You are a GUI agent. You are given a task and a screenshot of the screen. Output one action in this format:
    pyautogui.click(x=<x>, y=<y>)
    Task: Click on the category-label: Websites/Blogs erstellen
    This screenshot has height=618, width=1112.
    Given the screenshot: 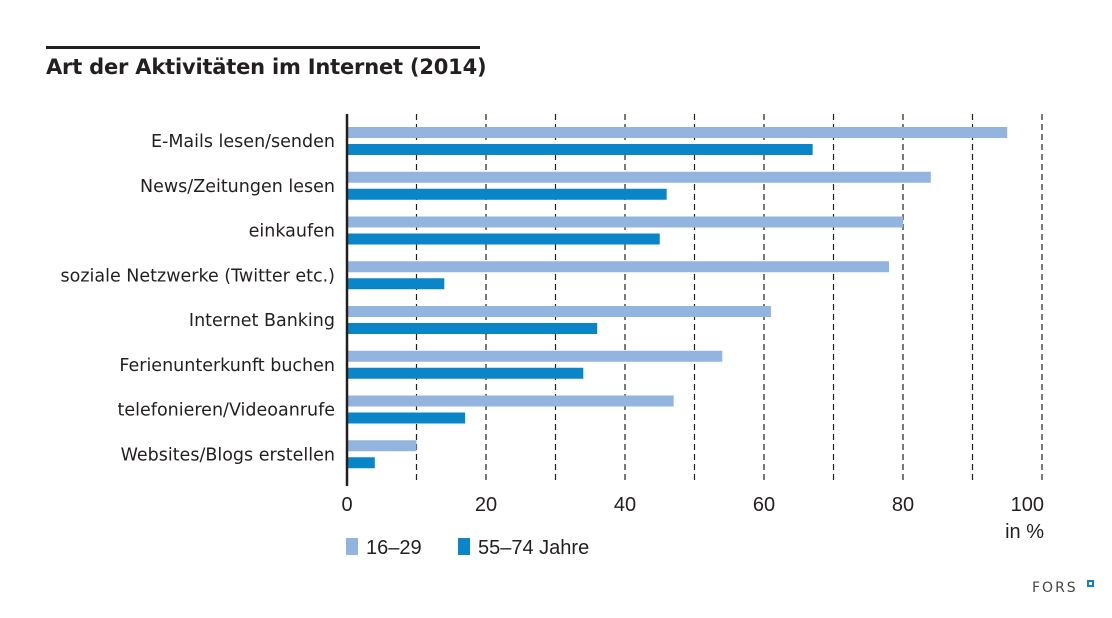 What is the action you would take?
    pyautogui.click(x=228, y=455)
    